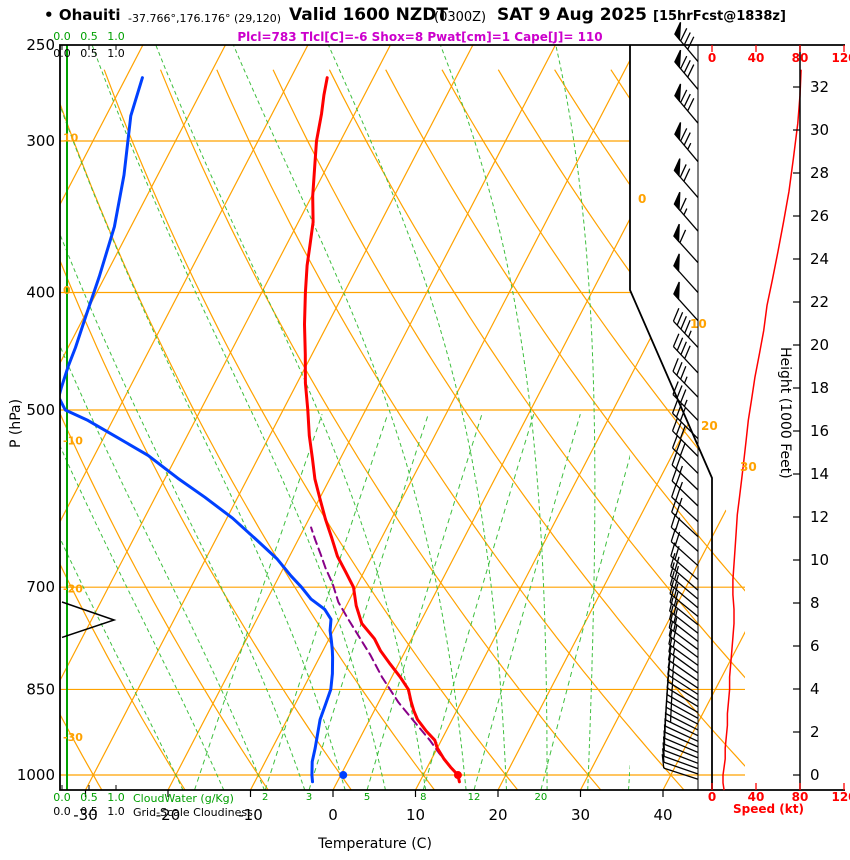 The width and height of the screenshot is (850, 860). Describe the element at coordinates (697, 333) in the screenshot. I see `isotherm-labels: 0 10 20 30` at that location.